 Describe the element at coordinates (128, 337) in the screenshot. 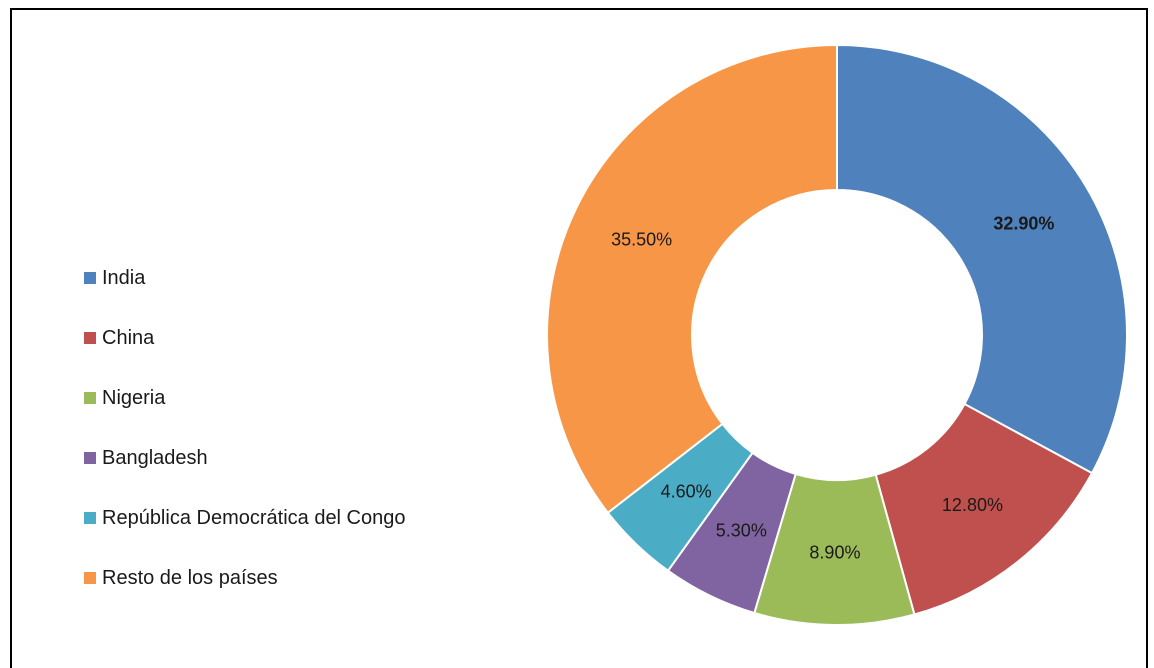

I see `legend-label-china: China` at that location.